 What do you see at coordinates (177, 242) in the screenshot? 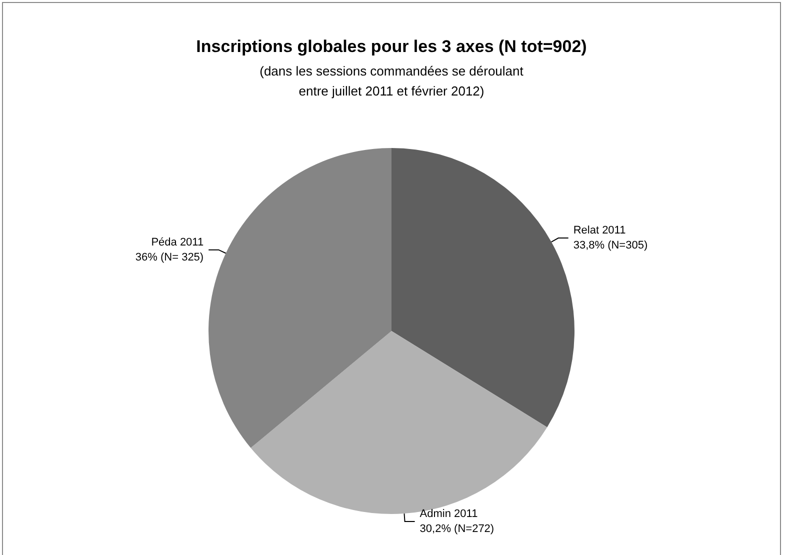
I see `slice-label: Péda 2011` at bounding box center [177, 242].